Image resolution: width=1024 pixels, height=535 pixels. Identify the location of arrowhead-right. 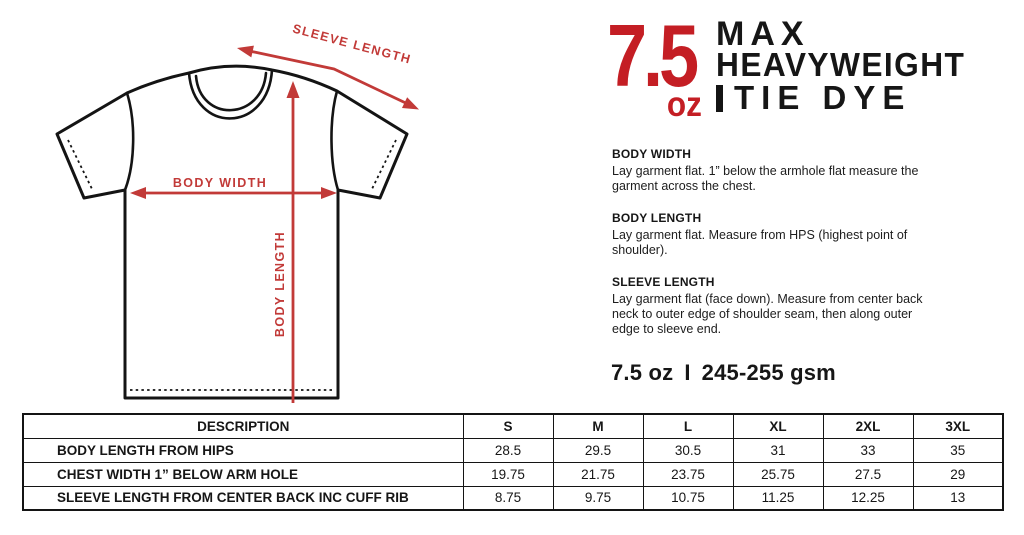
(329, 193).